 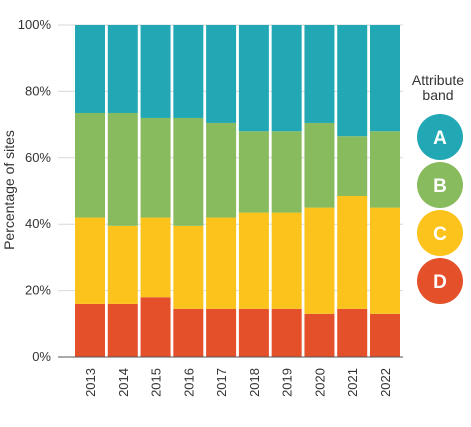 I want to click on bar-segment-c-2017, so click(x=221, y=263).